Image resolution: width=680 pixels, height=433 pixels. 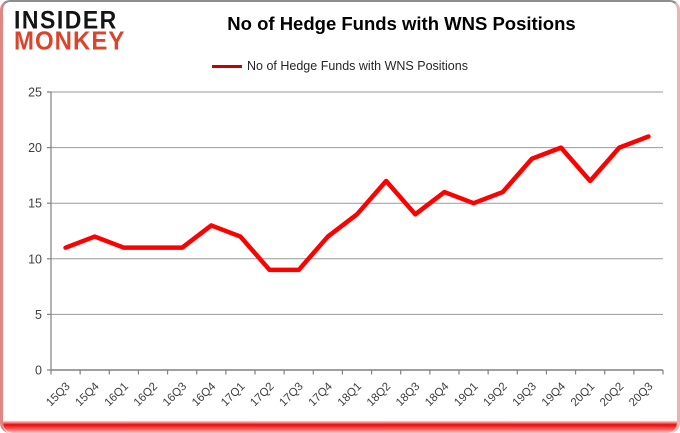 I want to click on x-tick-label: 19Q2, so click(x=495, y=395).